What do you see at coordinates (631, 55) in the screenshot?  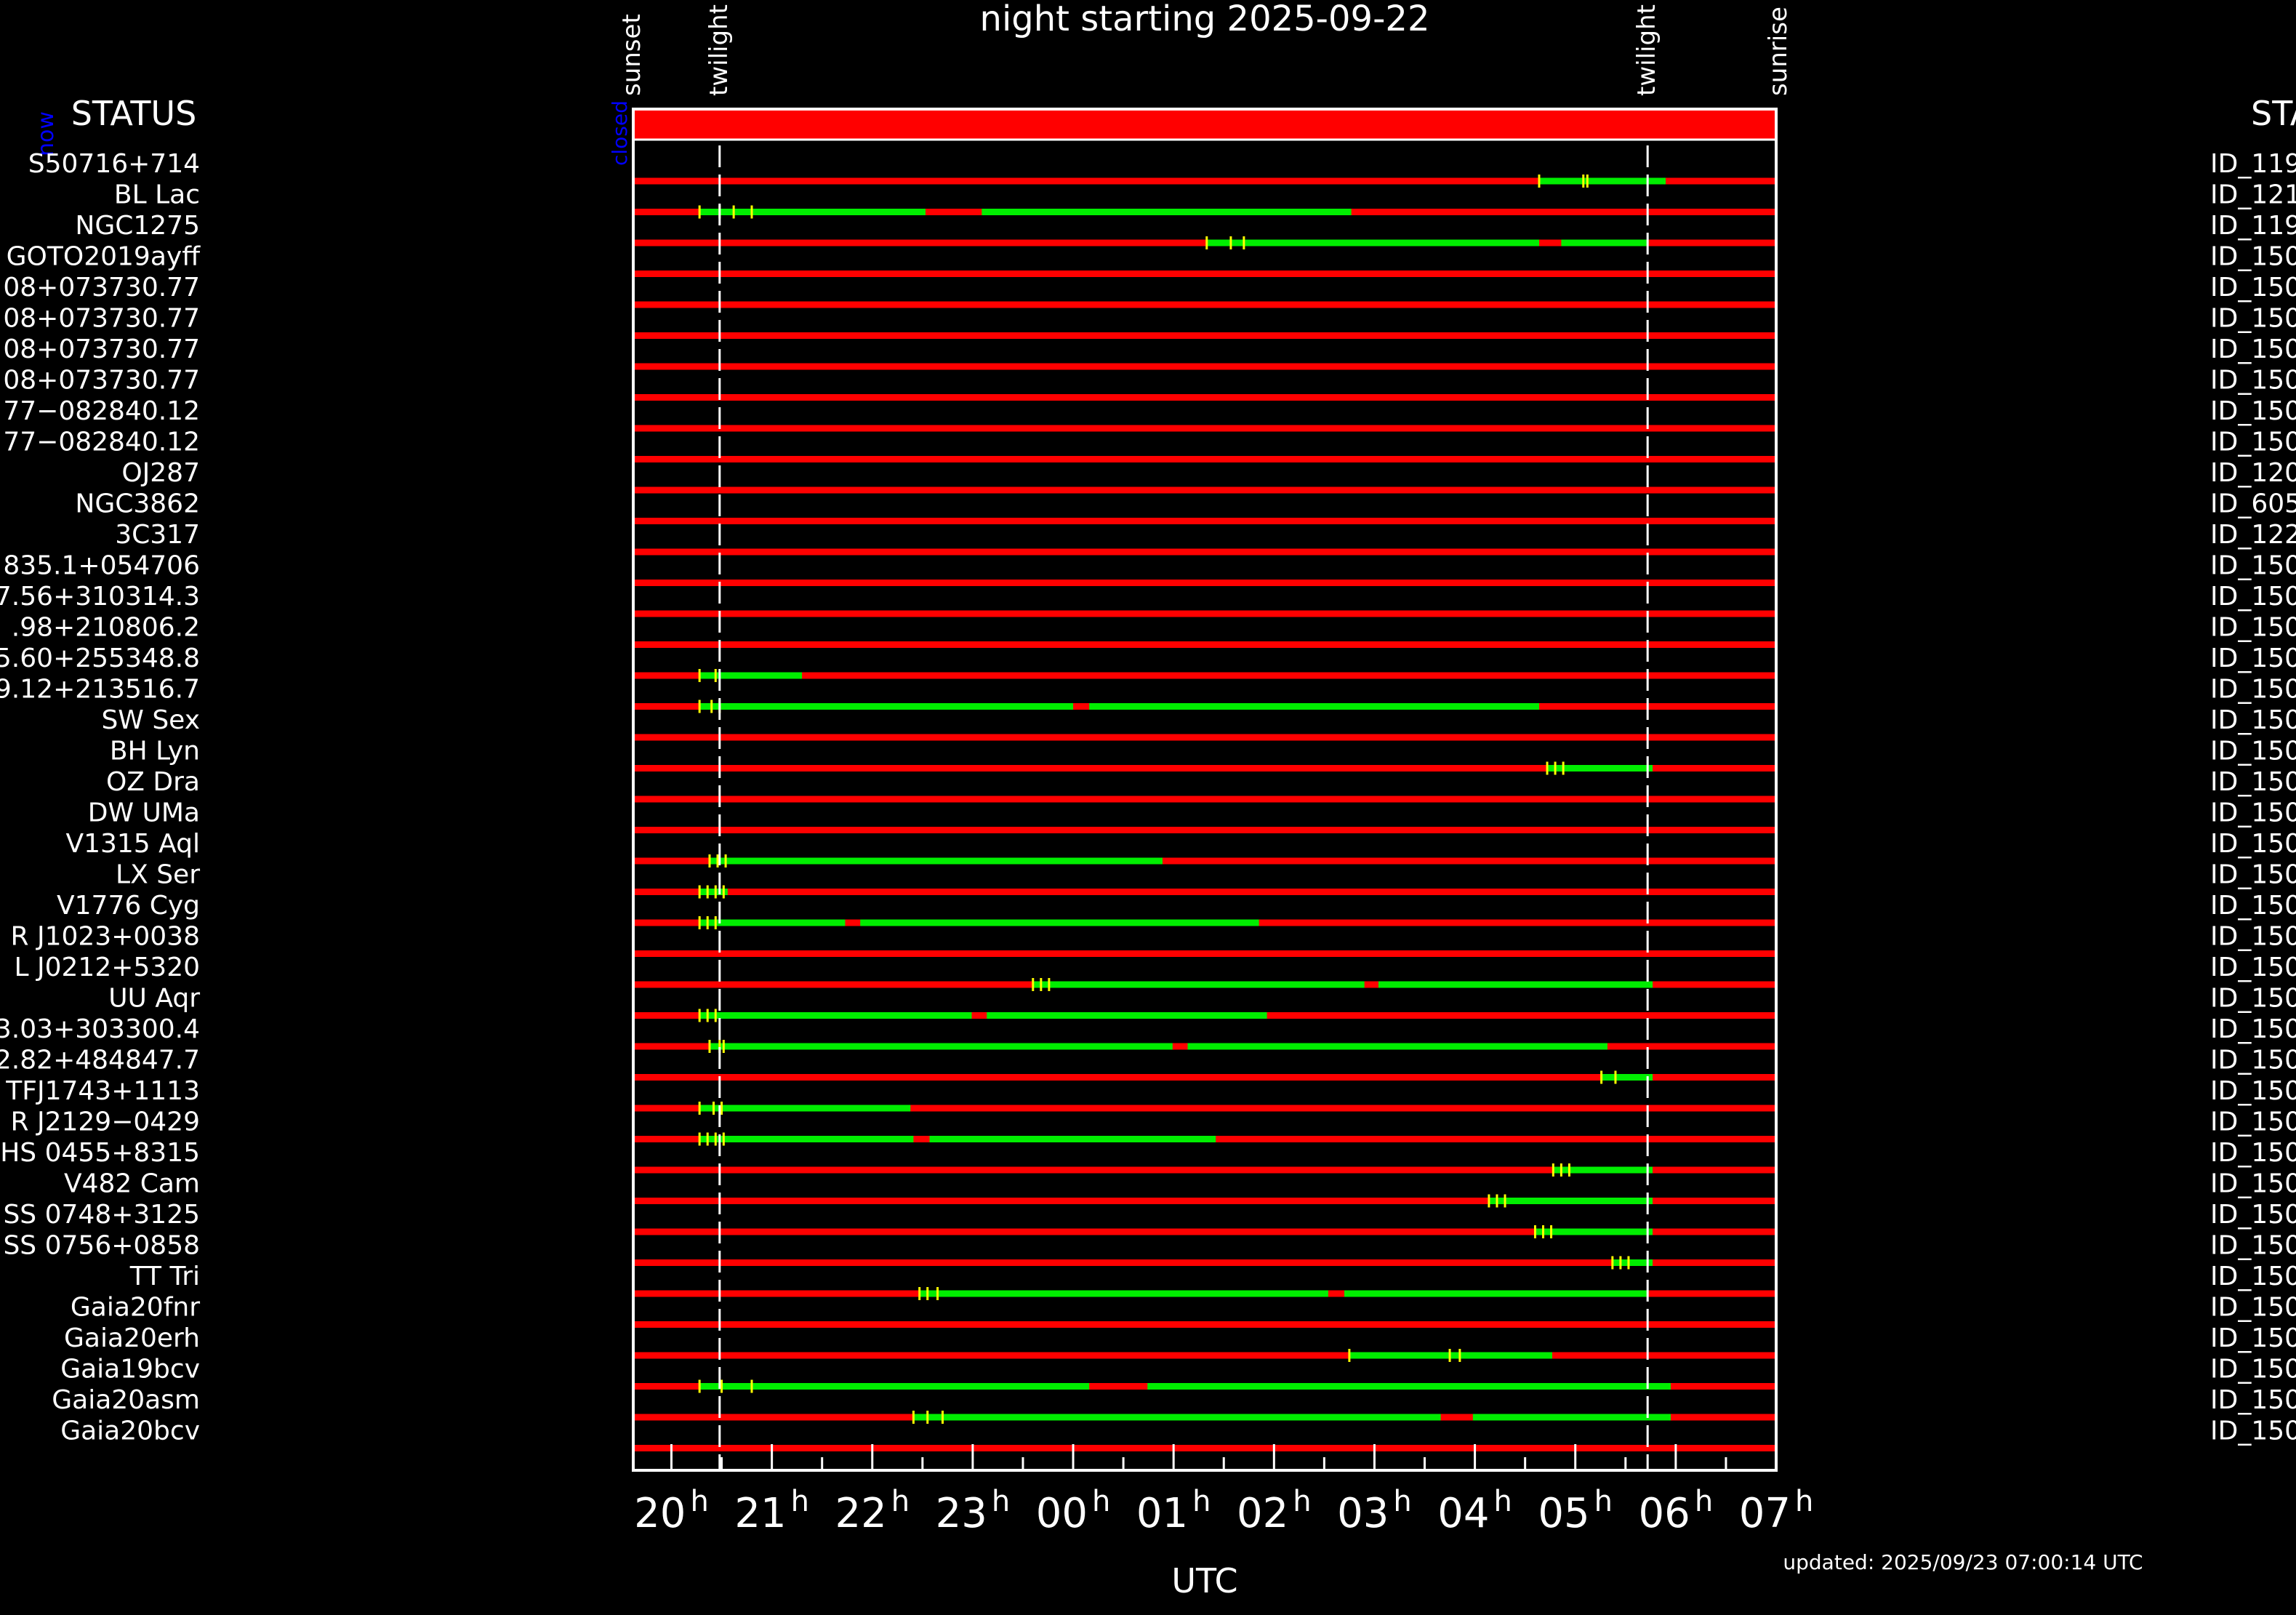 I see `event-sunset-label: sunset` at bounding box center [631, 55].